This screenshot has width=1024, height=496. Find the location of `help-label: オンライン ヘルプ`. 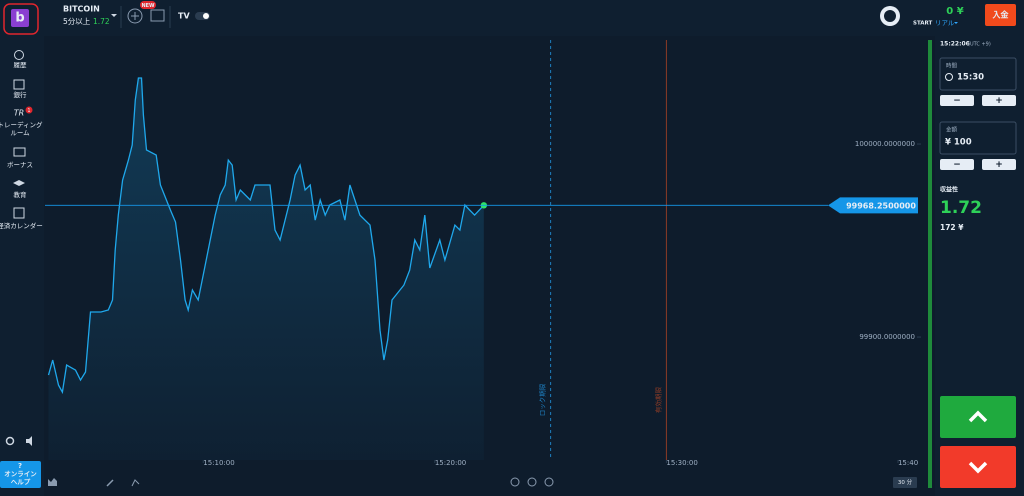

help-label: オンライン ヘルプ is located at coordinates (20, 478).